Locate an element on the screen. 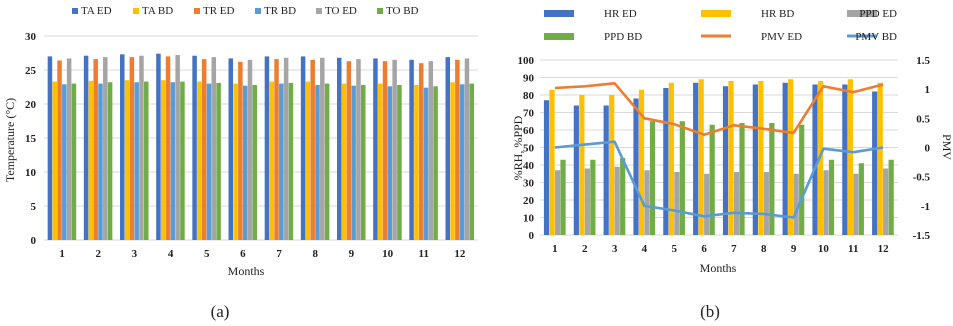 The width and height of the screenshot is (953, 326). chart-b-y2tick-label: 0.5 is located at coordinates (923, 119).